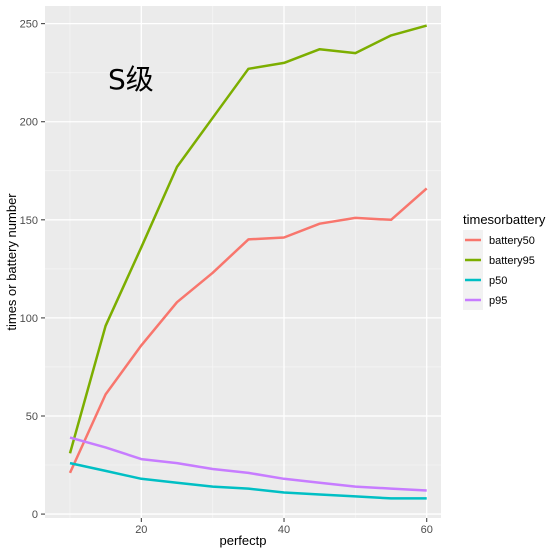  I want to click on legend-label-p50: p50, so click(498, 281).